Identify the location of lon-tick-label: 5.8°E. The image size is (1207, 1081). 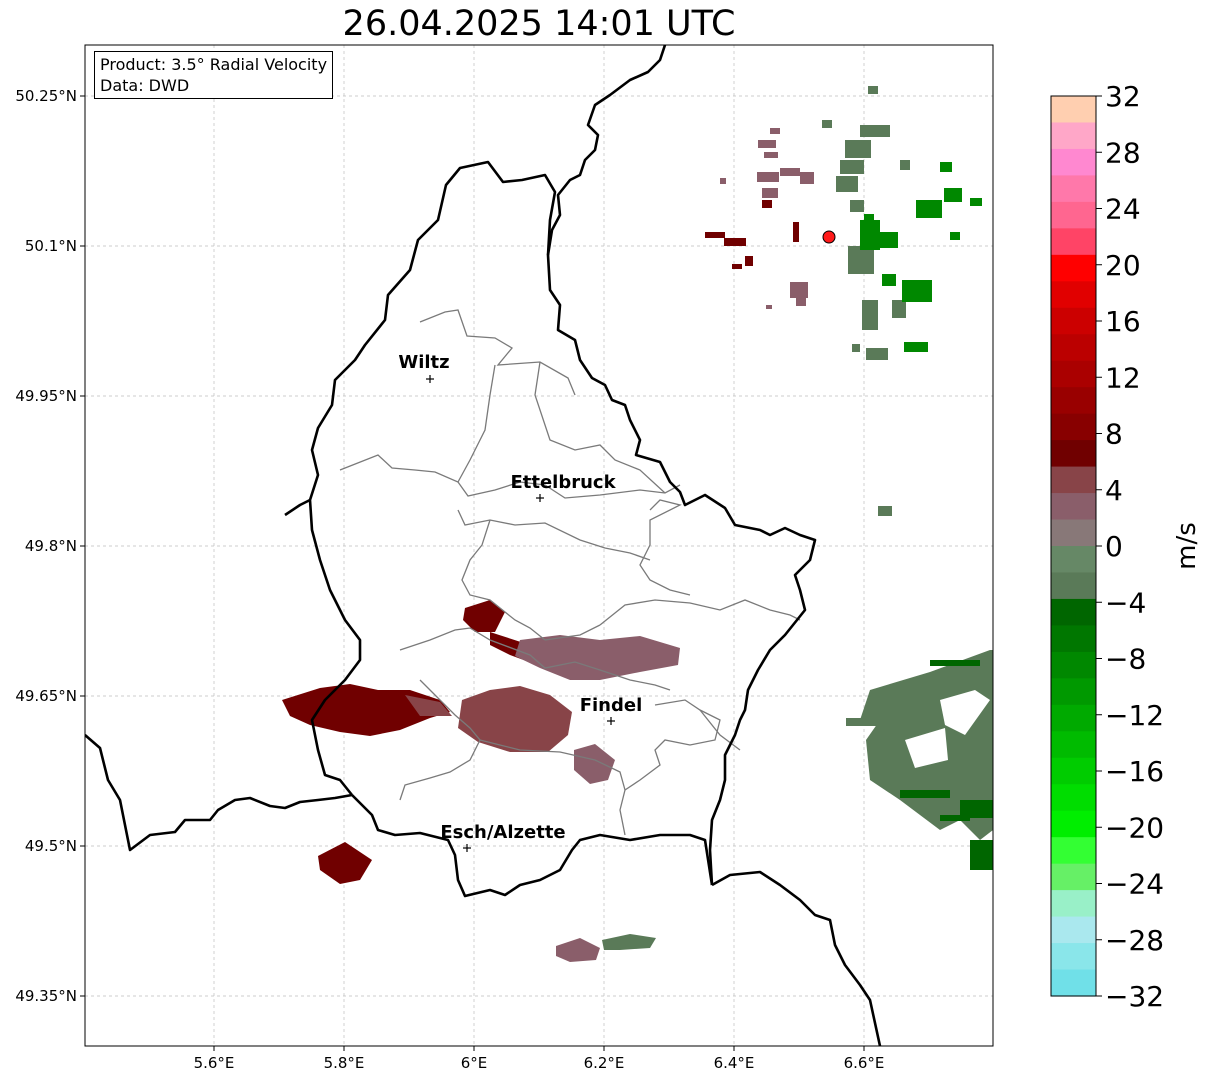
(344, 1063).